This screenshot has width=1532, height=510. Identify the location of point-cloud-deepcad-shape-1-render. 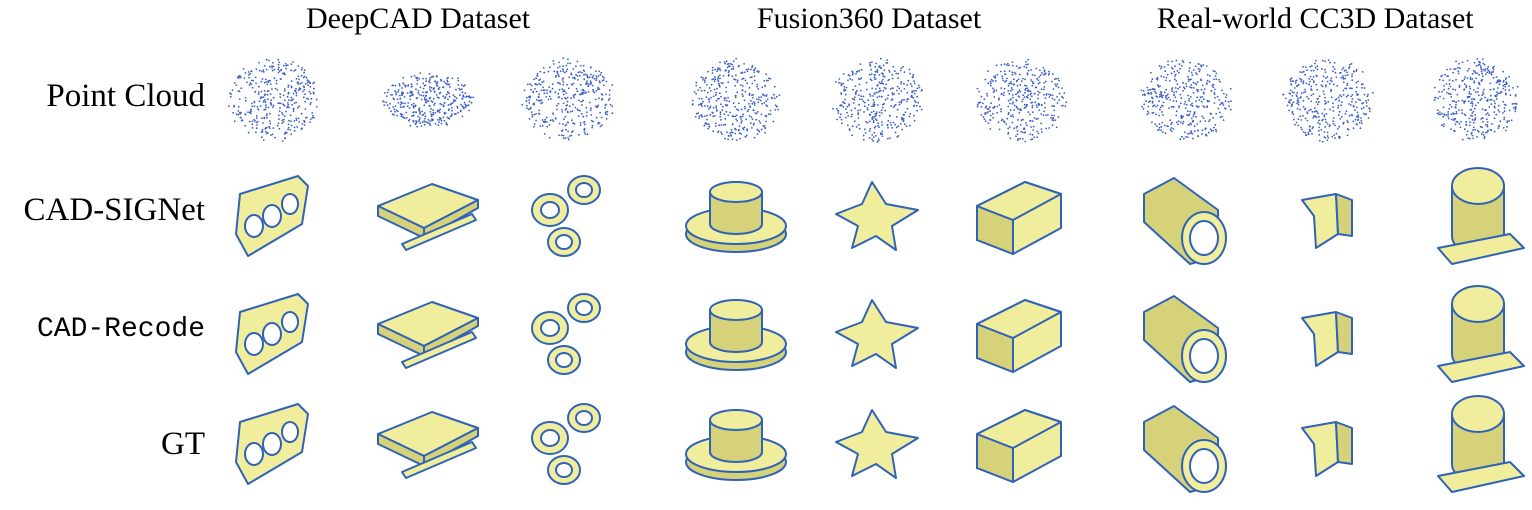
(273, 100).